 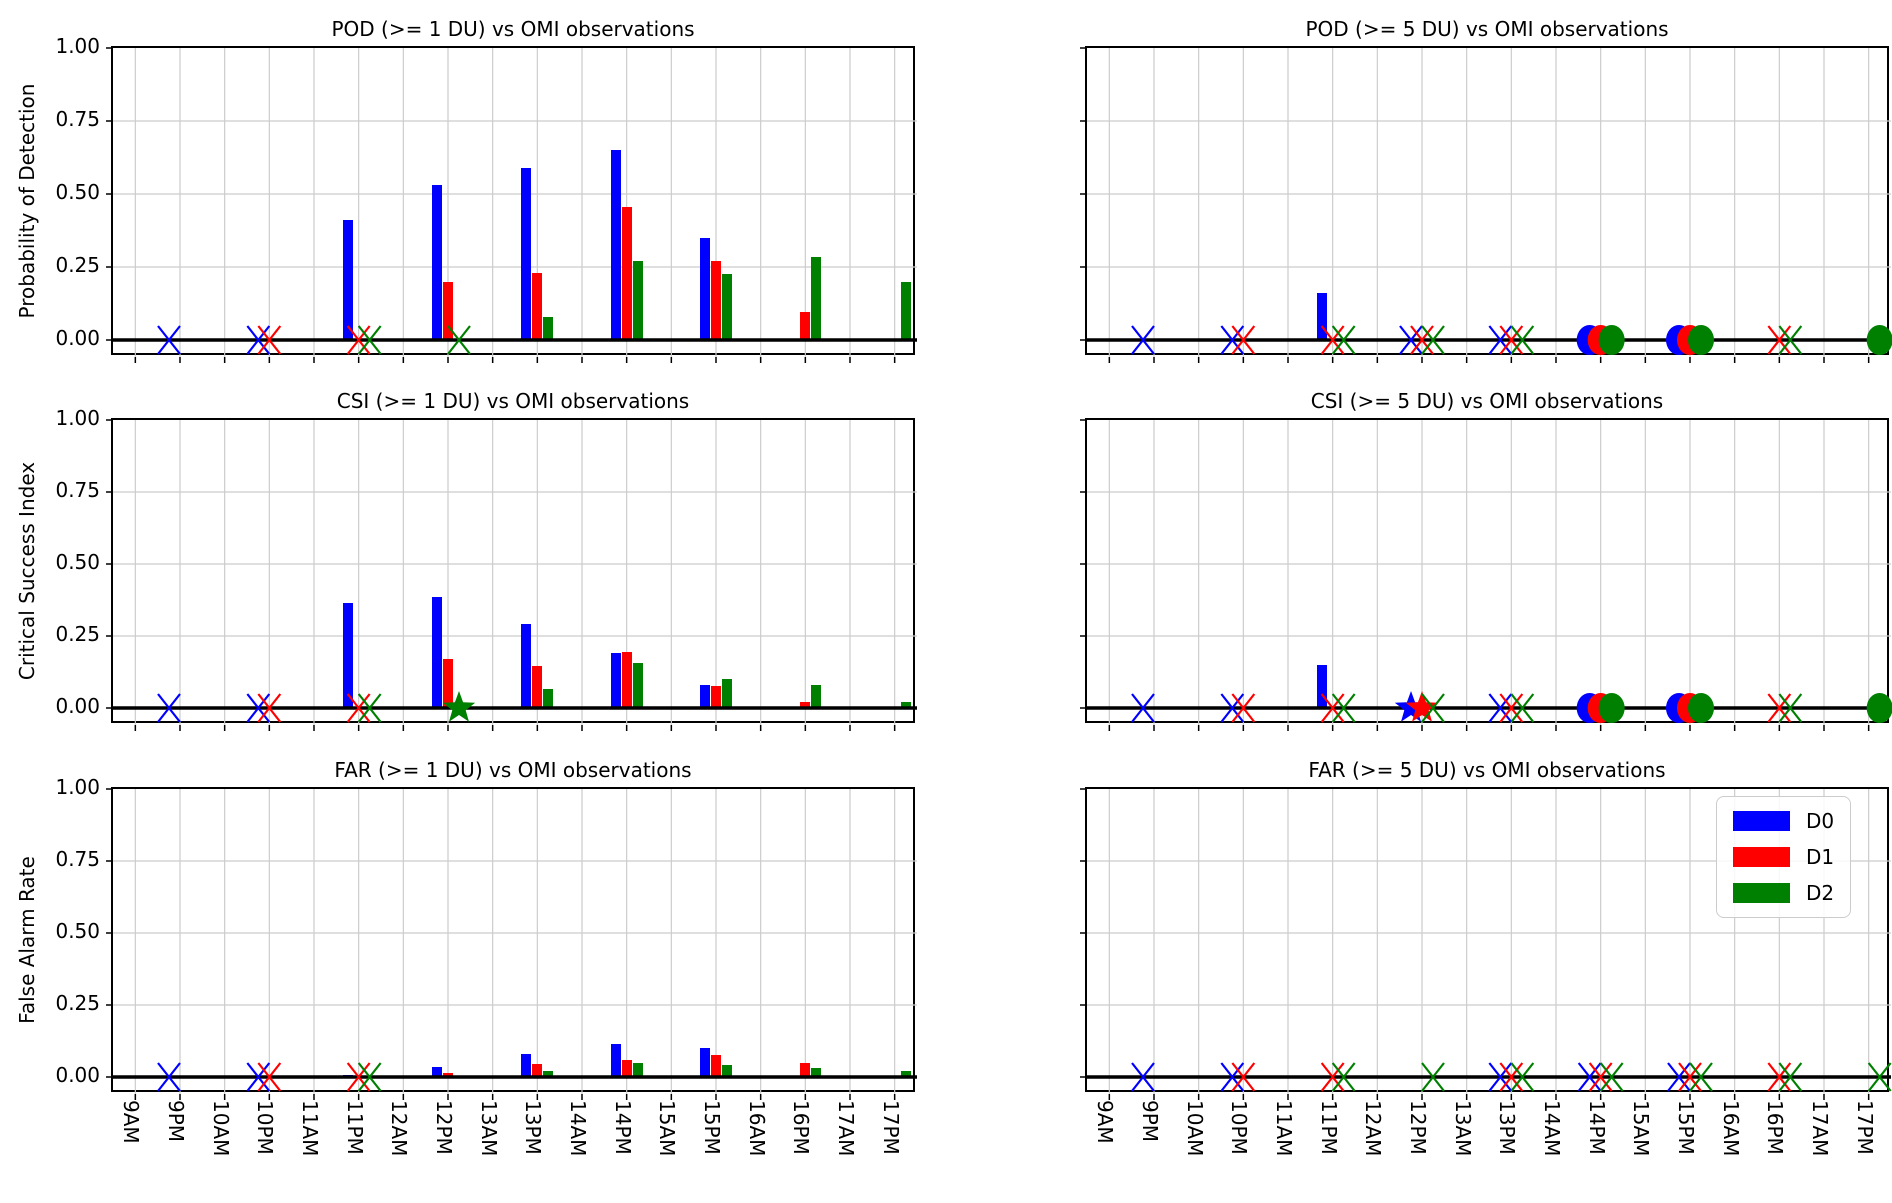 What do you see at coordinates (77, 787) in the screenshot?
I see `y-tick-label: 1.00` at bounding box center [77, 787].